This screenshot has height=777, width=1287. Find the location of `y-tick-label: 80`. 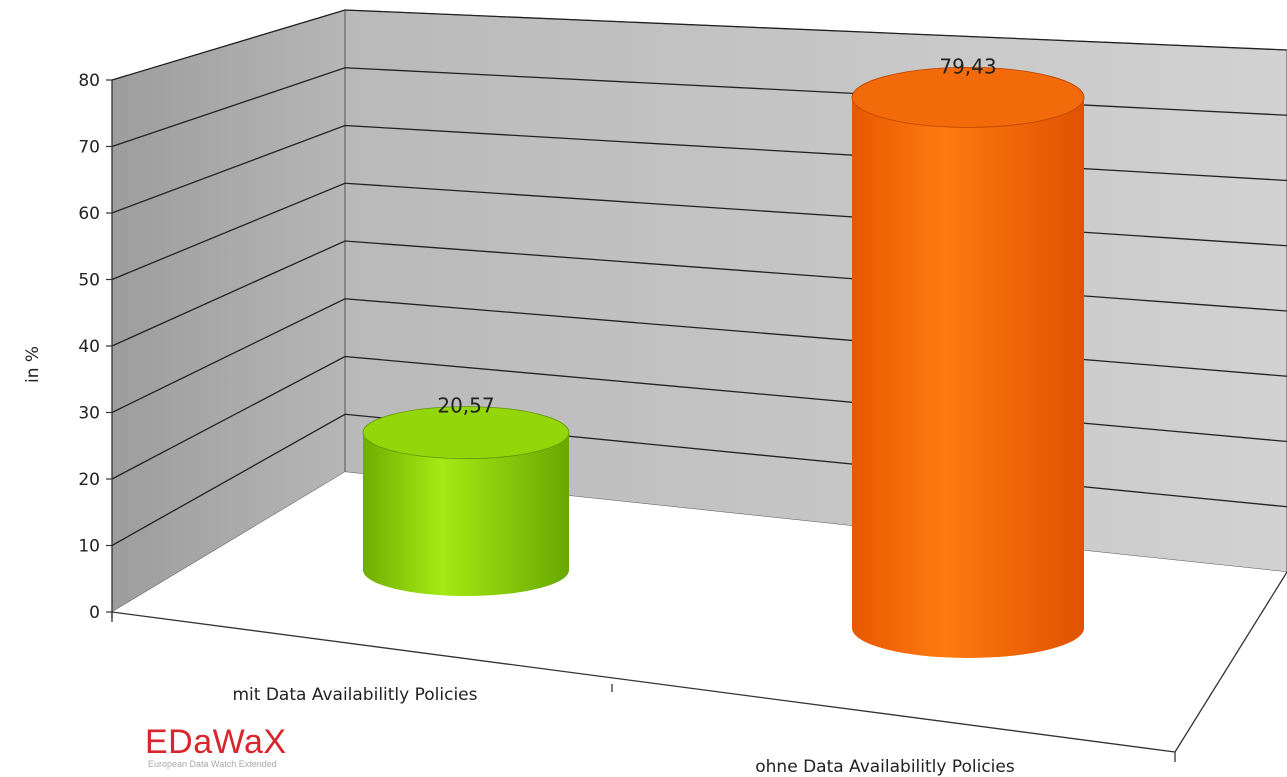

y-tick-label: 80 is located at coordinates (89, 81).